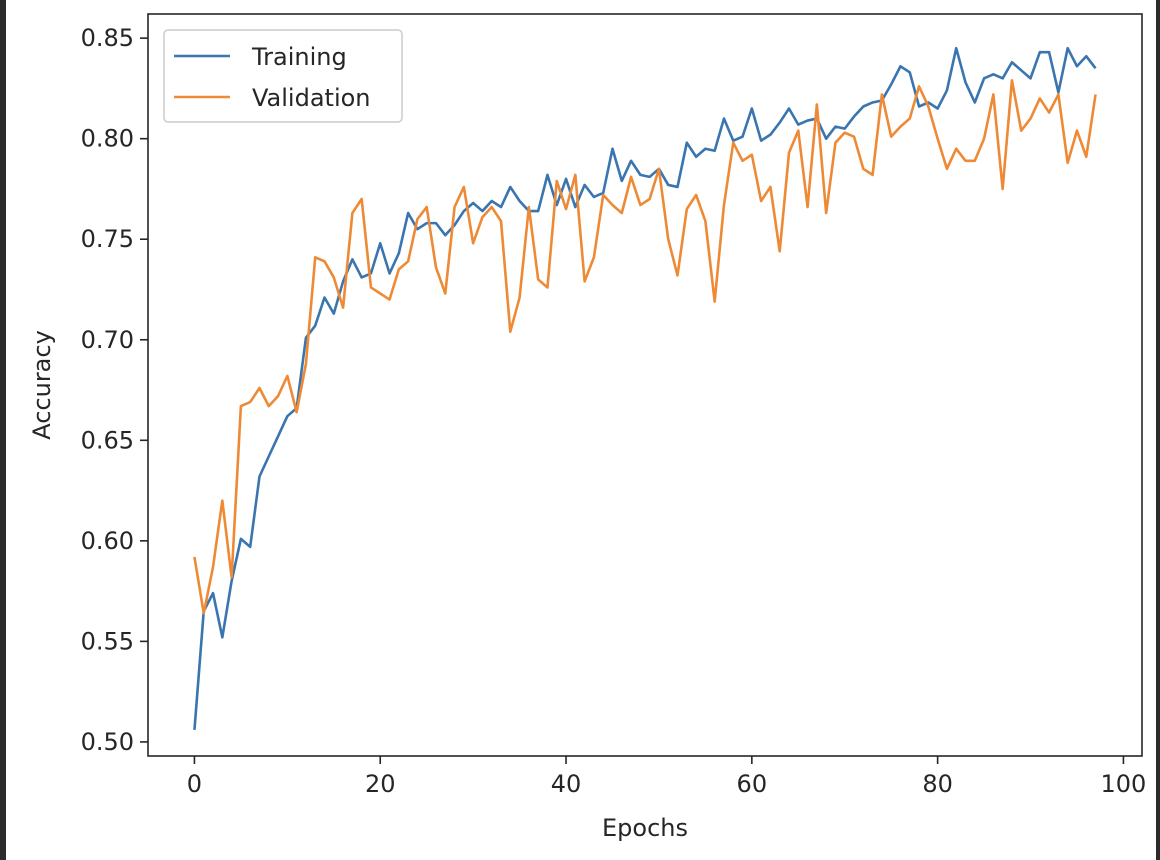 Image resolution: width=1160 pixels, height=860 pixels. I want to click on legend-label-validation: Validation, so click(311, 98).